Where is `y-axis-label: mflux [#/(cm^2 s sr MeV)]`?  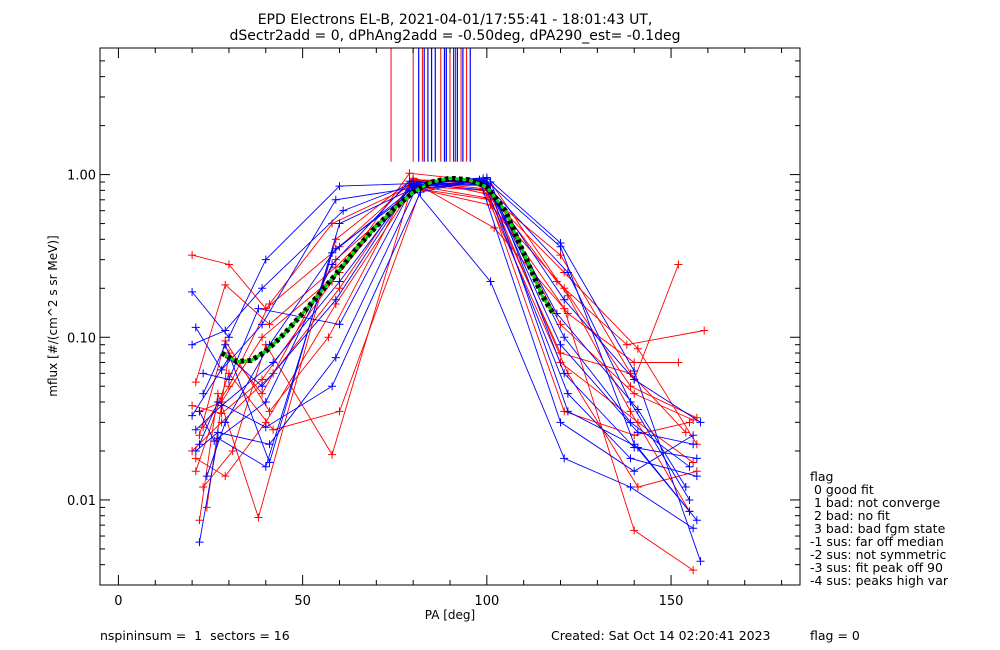
y-axis-label: mflux [#/(cm^2 s sr MeV)] is located at coordinates (53, 315).